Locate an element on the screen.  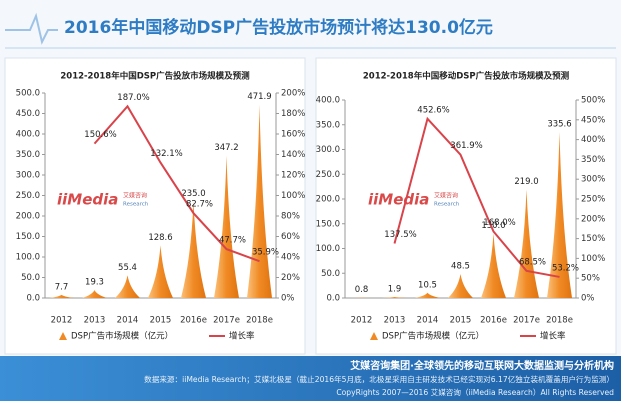
footer-slogan: 艾媒咨询集团·全球领先的移动互联网大数据监测与分析机构 is located at coordinates (482, 365).